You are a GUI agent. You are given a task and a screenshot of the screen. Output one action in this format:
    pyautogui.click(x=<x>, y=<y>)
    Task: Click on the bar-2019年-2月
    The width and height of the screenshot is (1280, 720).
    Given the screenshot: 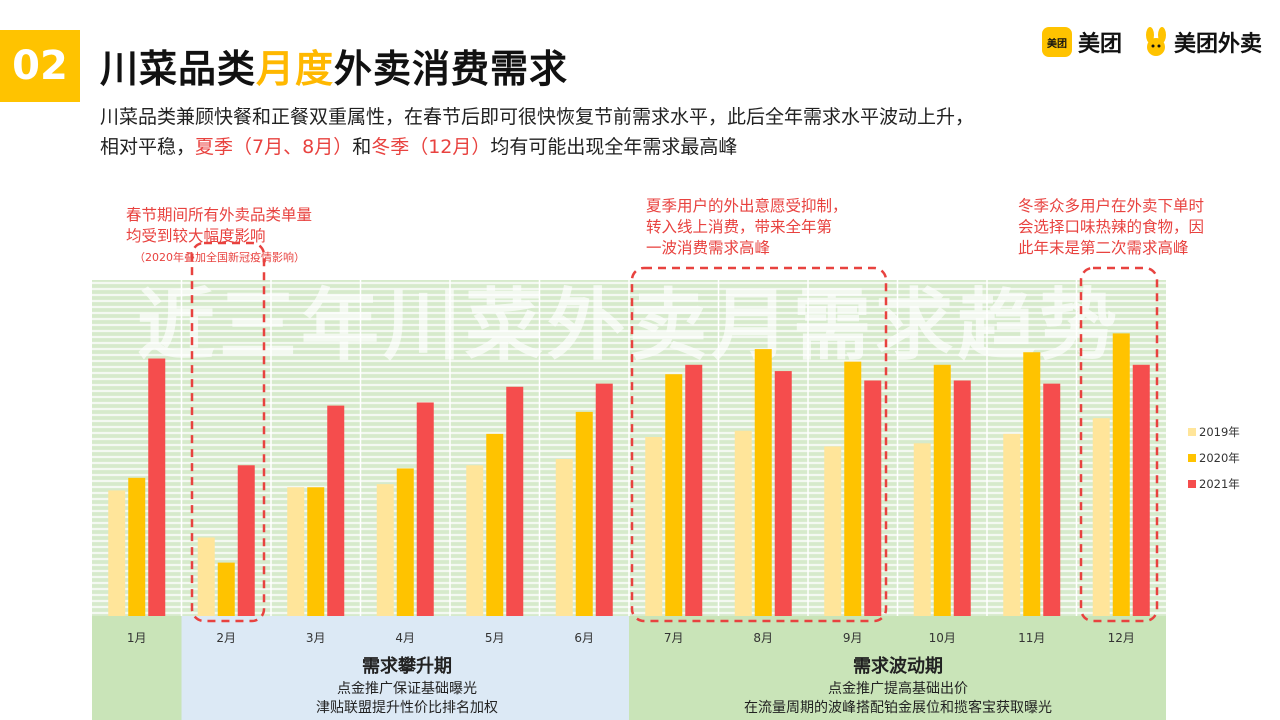 What is the action you would take?
    pyautogui.click(x=206, y=576)
    